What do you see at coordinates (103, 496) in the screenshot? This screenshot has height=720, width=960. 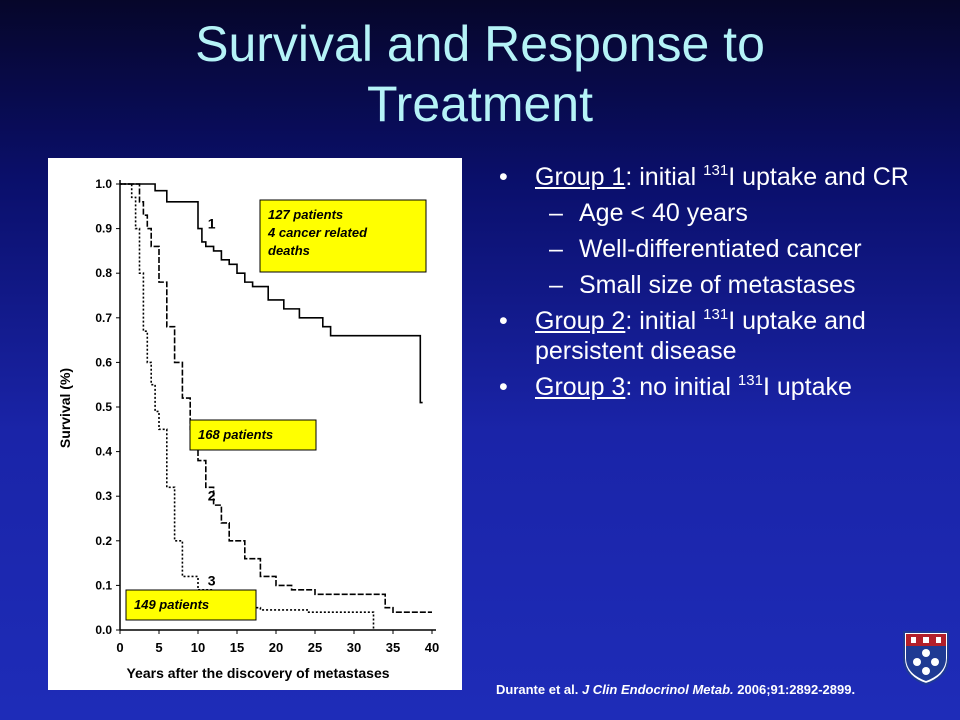 I see `y-tick-label: 0.3` at bounding box center [103, 496].